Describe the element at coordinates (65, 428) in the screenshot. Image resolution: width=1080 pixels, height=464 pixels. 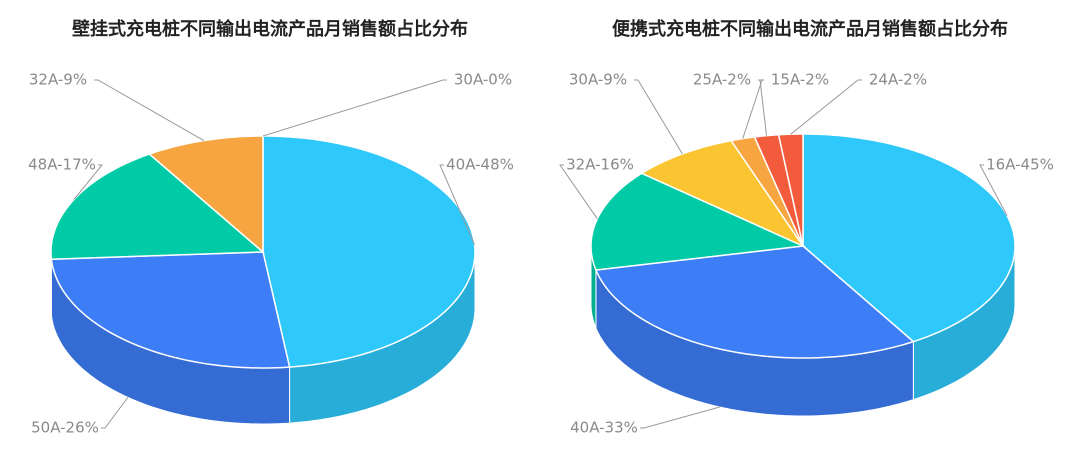
I see `data-label: 50A-26%` at that location.